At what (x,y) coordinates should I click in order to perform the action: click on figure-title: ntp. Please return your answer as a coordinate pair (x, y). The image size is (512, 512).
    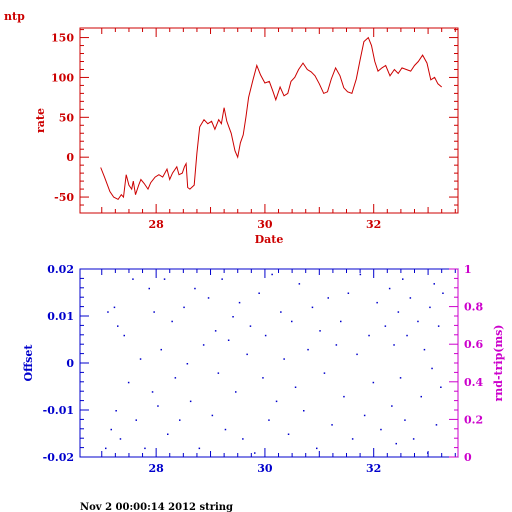
    Looking at the image, I should click on (14, 16).